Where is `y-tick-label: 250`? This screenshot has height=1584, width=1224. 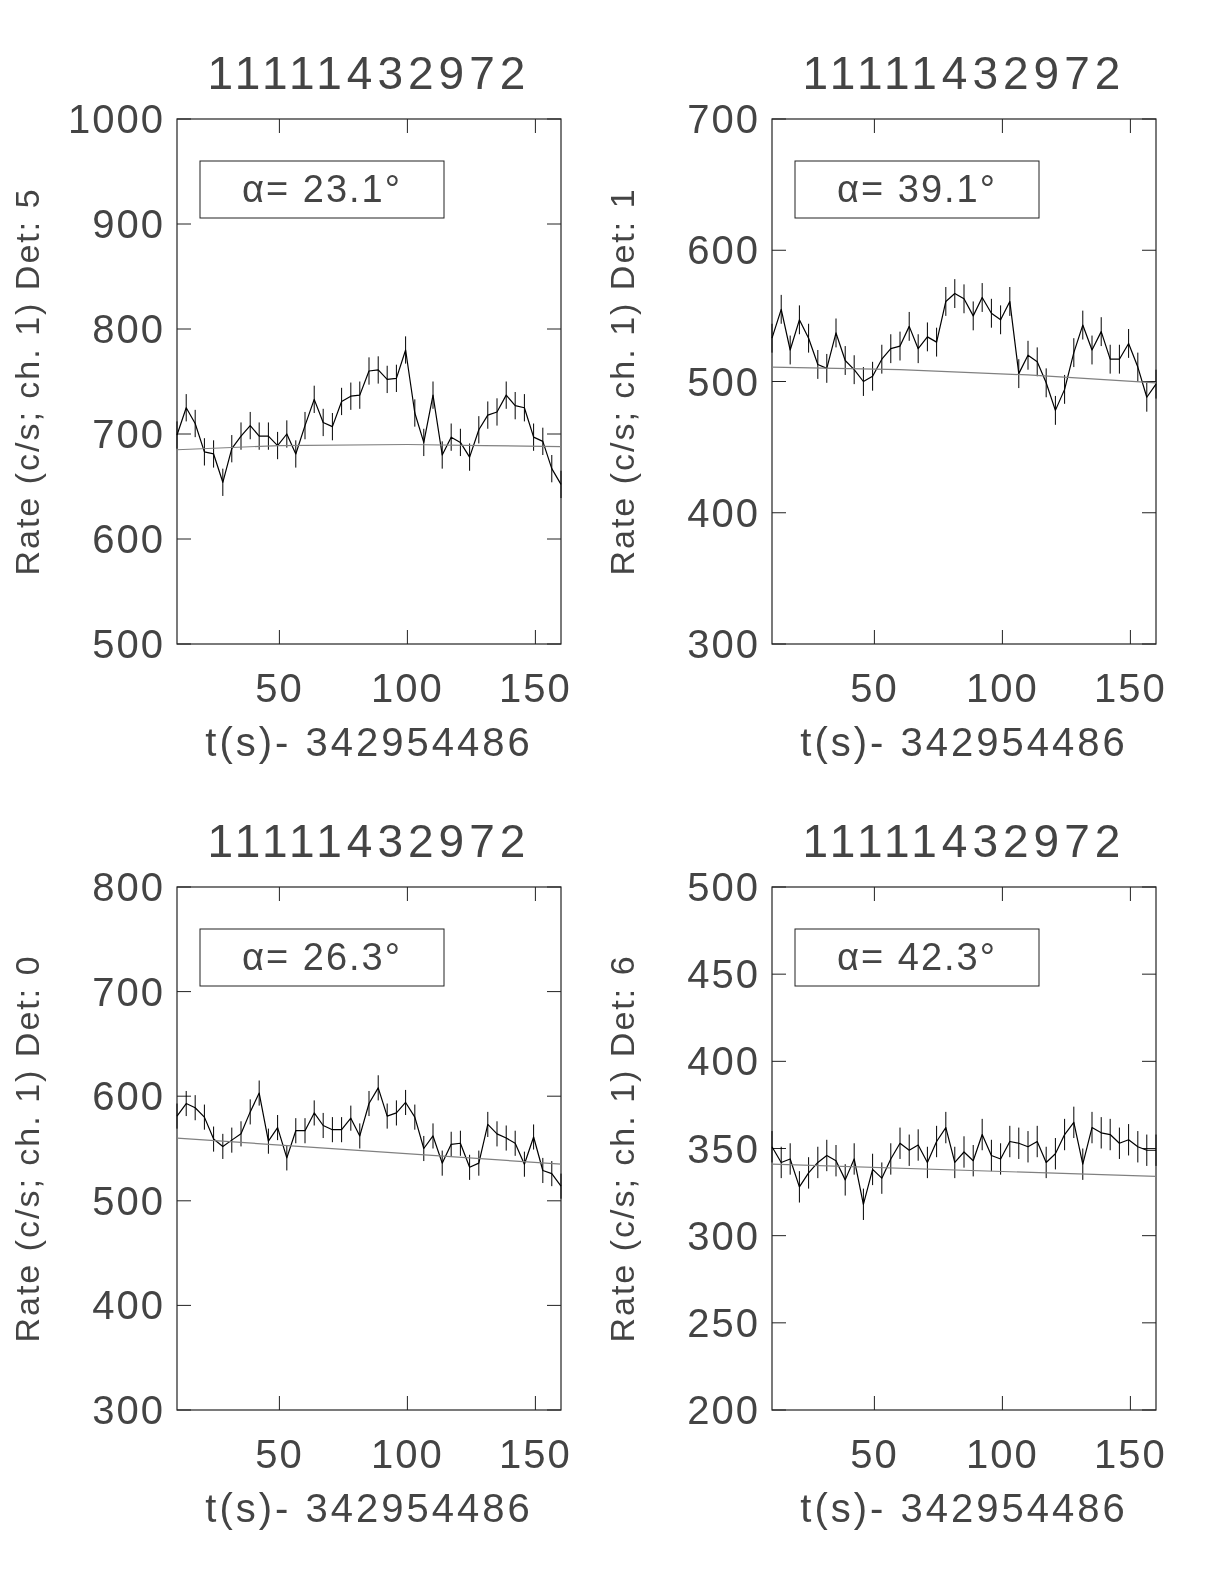 y-tick-label: 250 is located at coordinates (723, 1322).